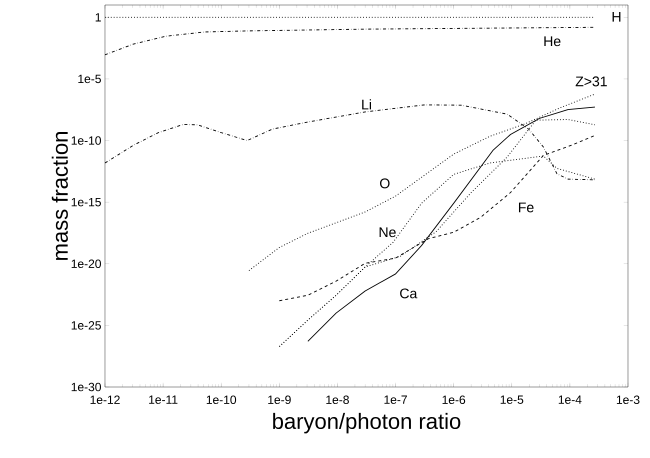 Image resolution: width=650 pixels, height=458 pixels. What do you see at coordinates (86, 202) in the screenshot?
I see `y-tick-label: 1e-15` at bounding box center [86, 202].